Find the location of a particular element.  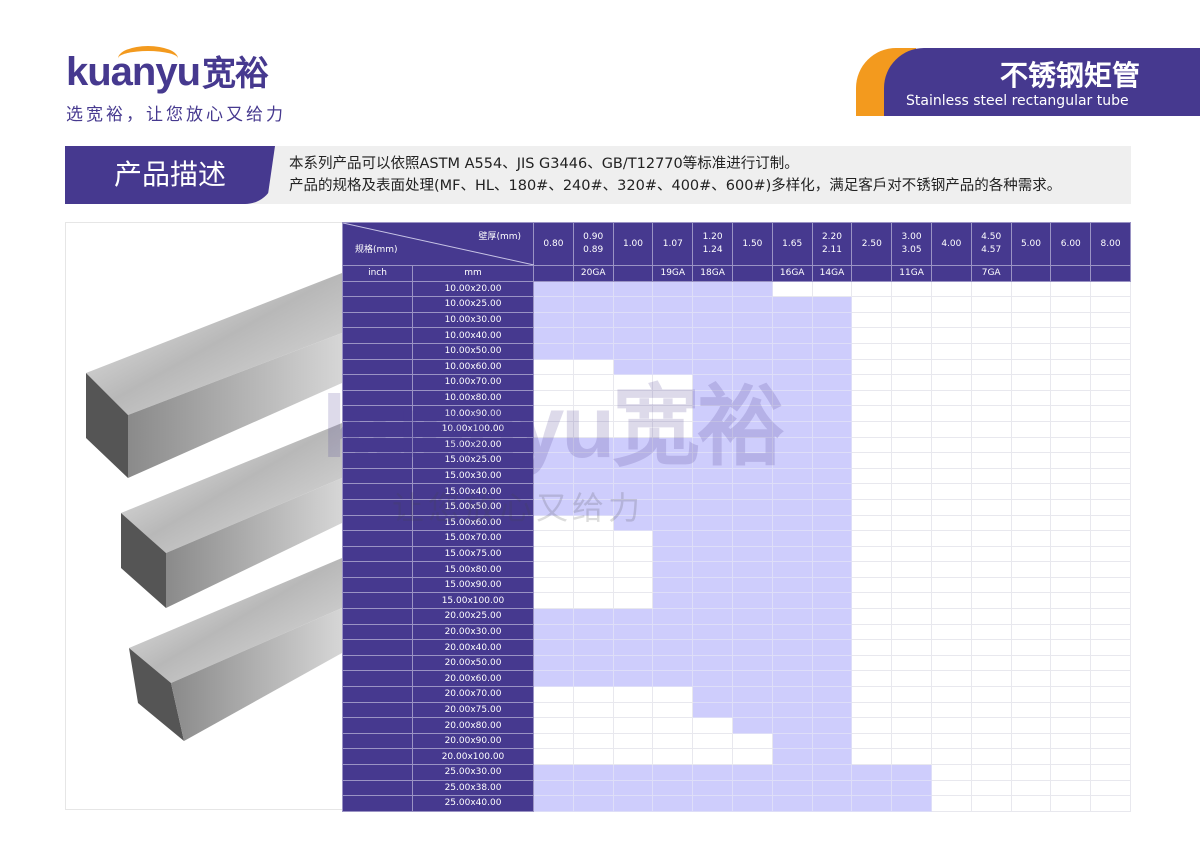

size-cell: 20.00x75.00 is located at coordinates (473, 710).